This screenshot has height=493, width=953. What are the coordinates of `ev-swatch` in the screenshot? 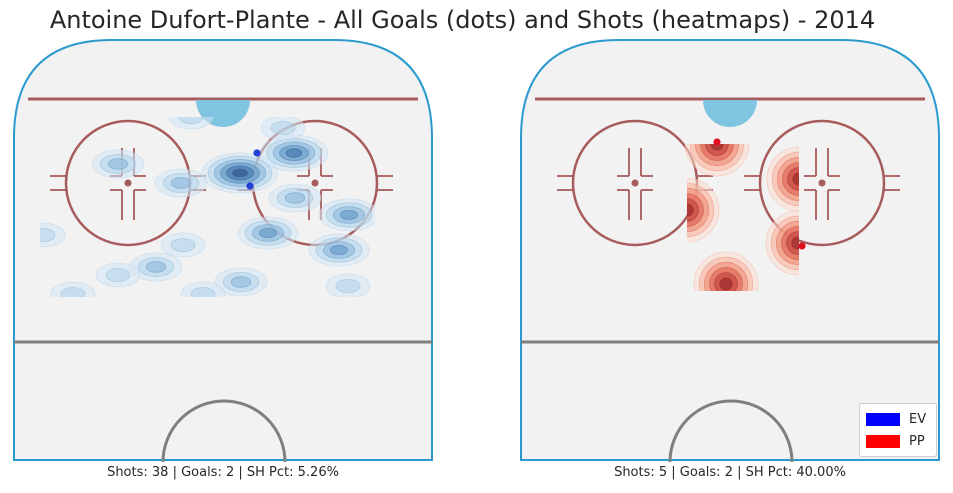 It's located at (883, 419).